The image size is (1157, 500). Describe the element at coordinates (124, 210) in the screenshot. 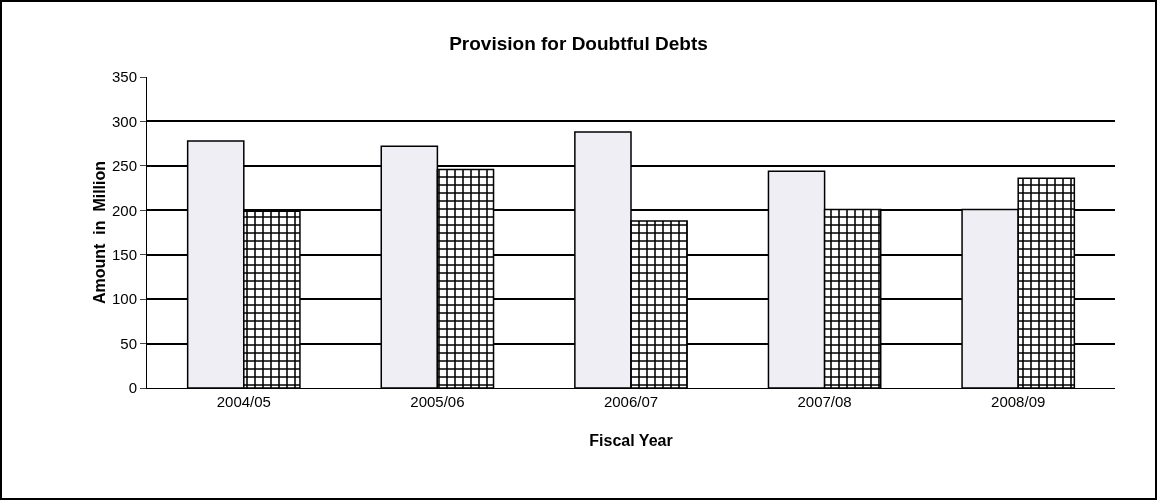

I see `y-tick-label: 200` at that location.